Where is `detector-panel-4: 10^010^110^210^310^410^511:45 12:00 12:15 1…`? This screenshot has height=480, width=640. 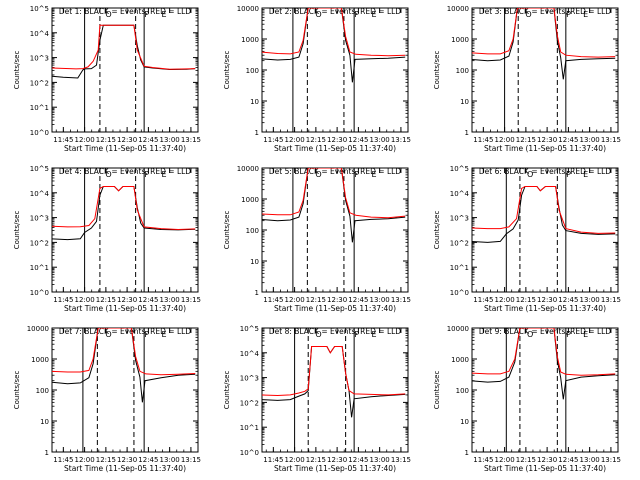 detector-panel-4: 10^010^110^210^310^410^511:45 12:00 12:15 1… is located at coordinates (107, 239).